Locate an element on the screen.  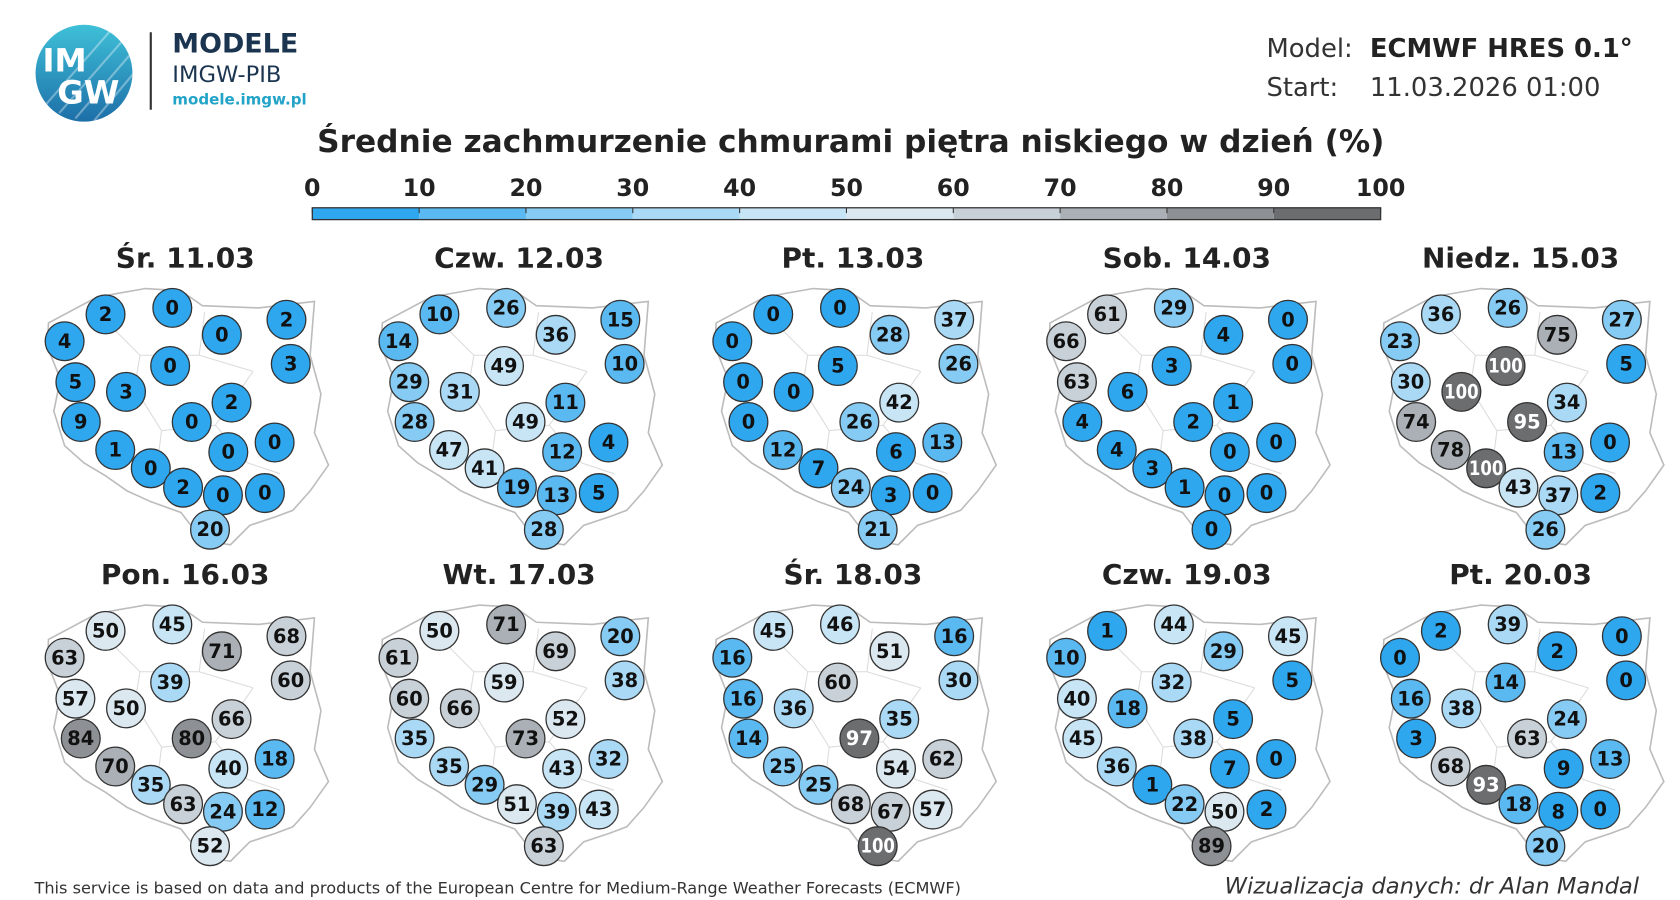
model-label: Model: is located at coordinates (1309, 49).